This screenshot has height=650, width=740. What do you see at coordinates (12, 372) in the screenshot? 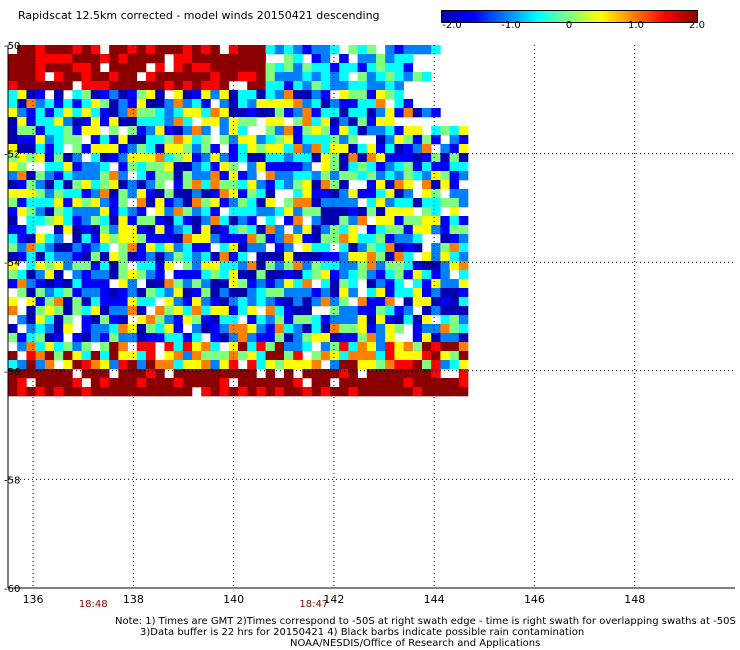
I see `lat-tick-label: -56` at bounding box center [12, 372].